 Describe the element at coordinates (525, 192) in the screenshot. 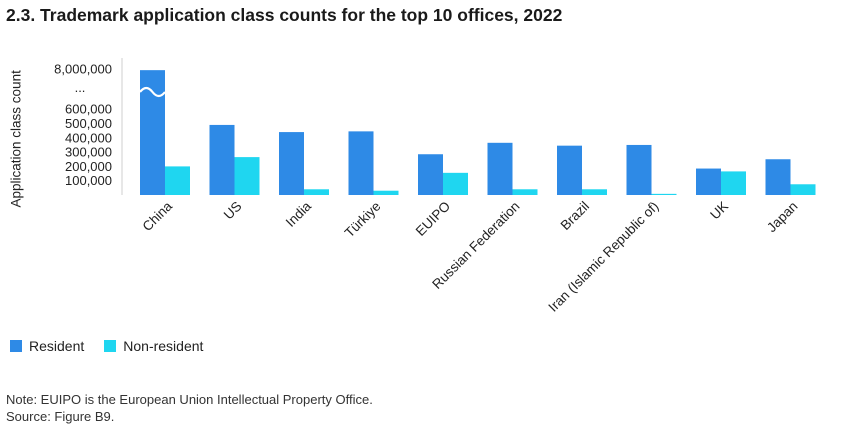

I see `bar-non-resident-russian-federation` at that location.